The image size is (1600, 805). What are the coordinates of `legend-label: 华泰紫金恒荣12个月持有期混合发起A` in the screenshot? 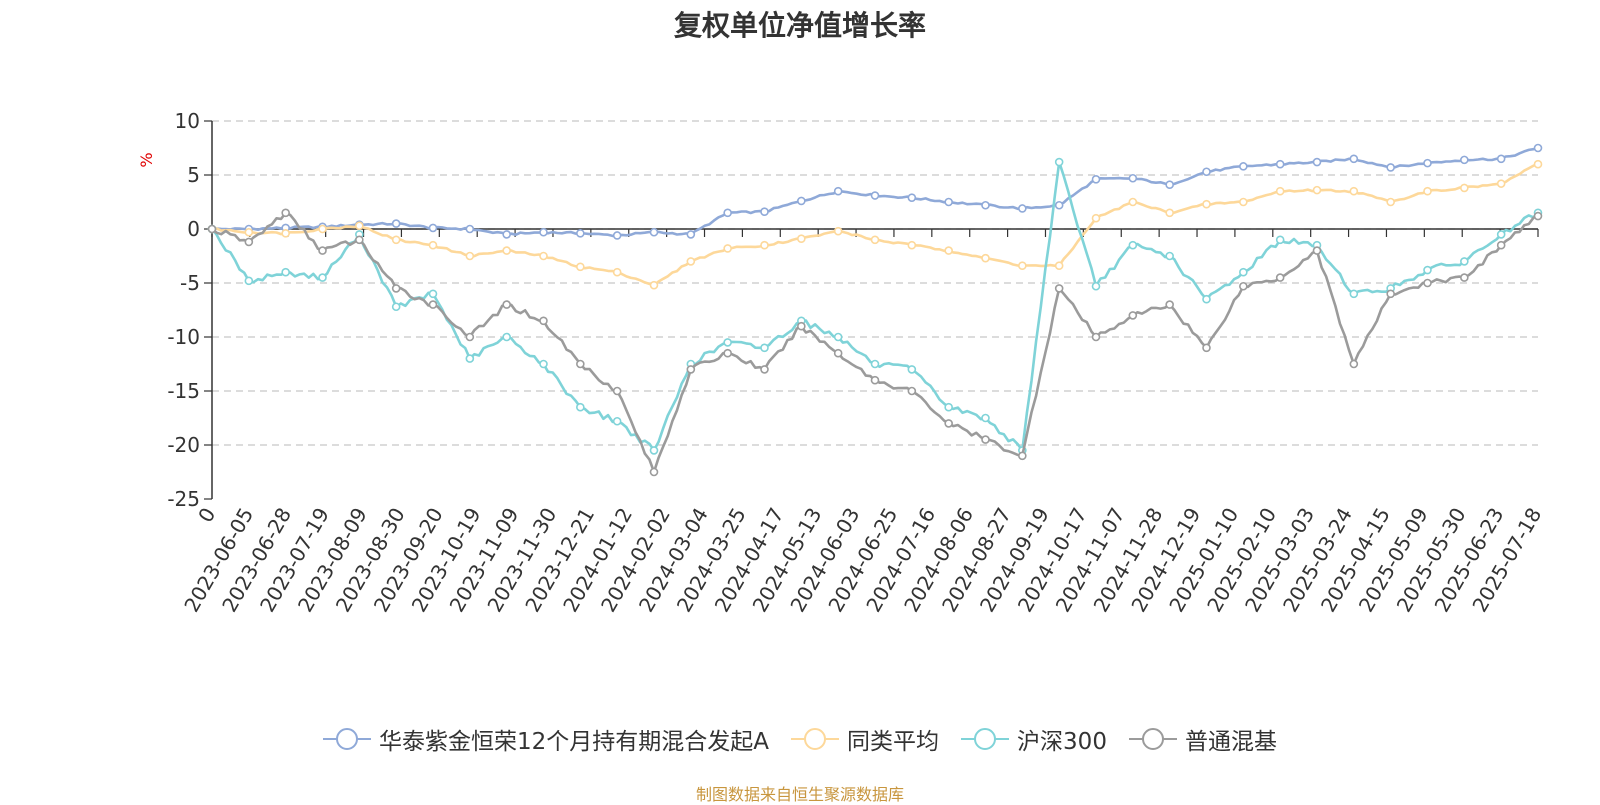 It's located at (574, 742).